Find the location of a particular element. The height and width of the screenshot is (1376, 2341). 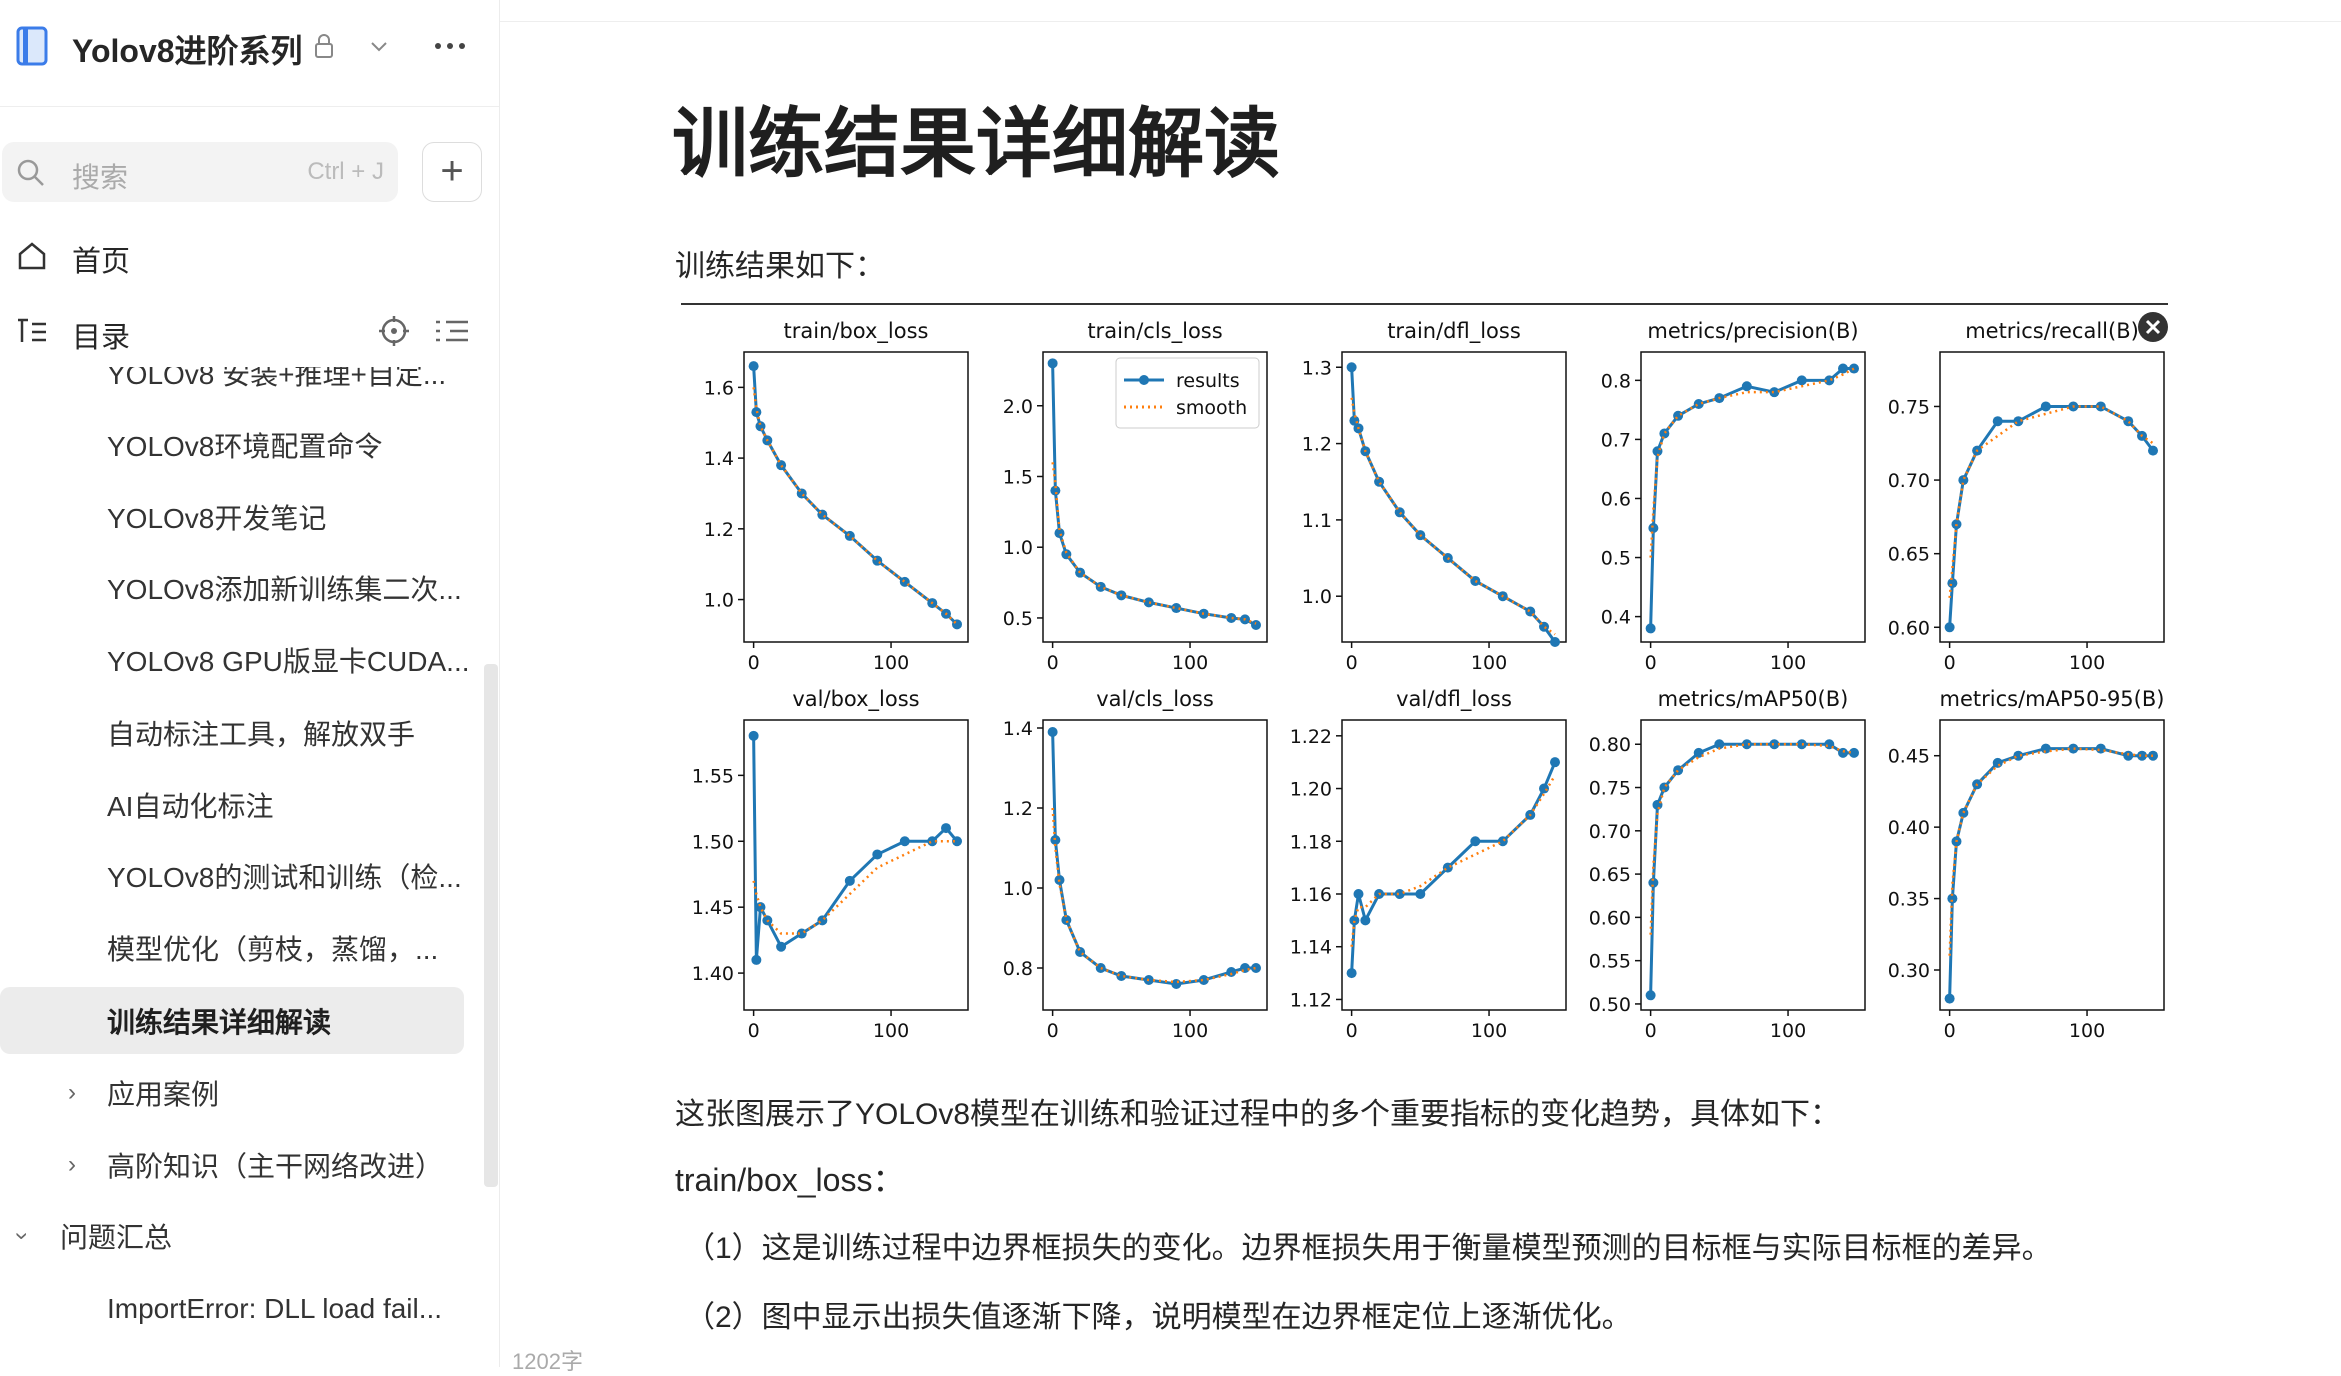

y-tick-label: 0.8 is located at coordinates (1018, 969).